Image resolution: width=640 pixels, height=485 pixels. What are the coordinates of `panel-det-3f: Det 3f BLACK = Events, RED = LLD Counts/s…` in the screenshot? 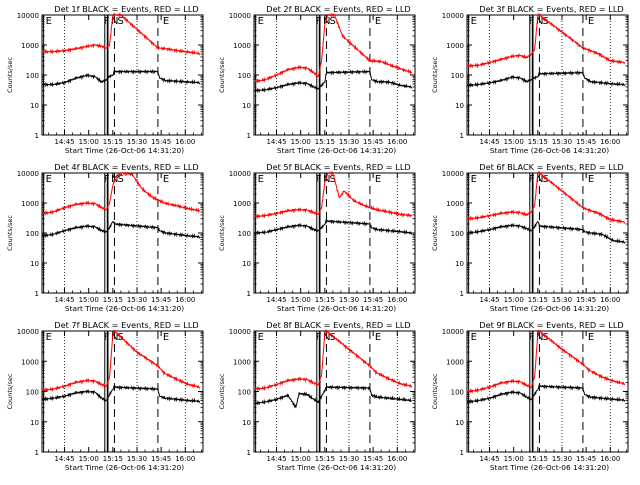 It's located at (530, 79).